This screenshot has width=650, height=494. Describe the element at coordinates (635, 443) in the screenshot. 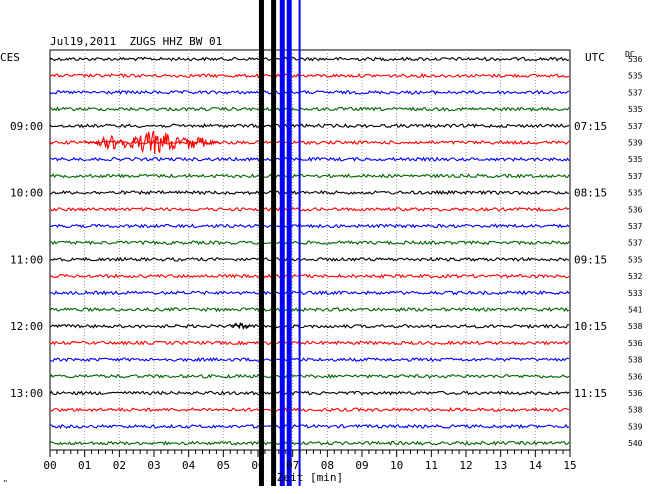

I see `trace-dc-value: 540` at that location.